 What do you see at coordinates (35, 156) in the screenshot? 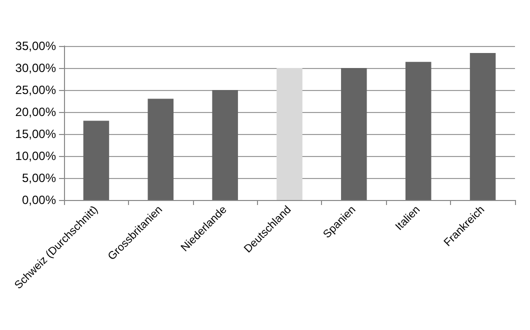
I see `y-tick-label: 10,00%` at bounding box center [35, 156].